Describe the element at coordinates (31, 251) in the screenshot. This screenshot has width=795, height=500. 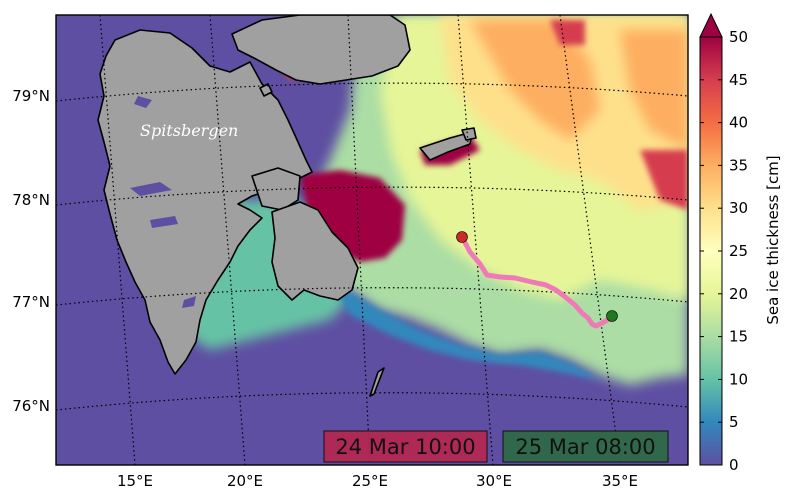
I see `latitude-labels: 79°N 78°N 77°N 76°N` at that location.